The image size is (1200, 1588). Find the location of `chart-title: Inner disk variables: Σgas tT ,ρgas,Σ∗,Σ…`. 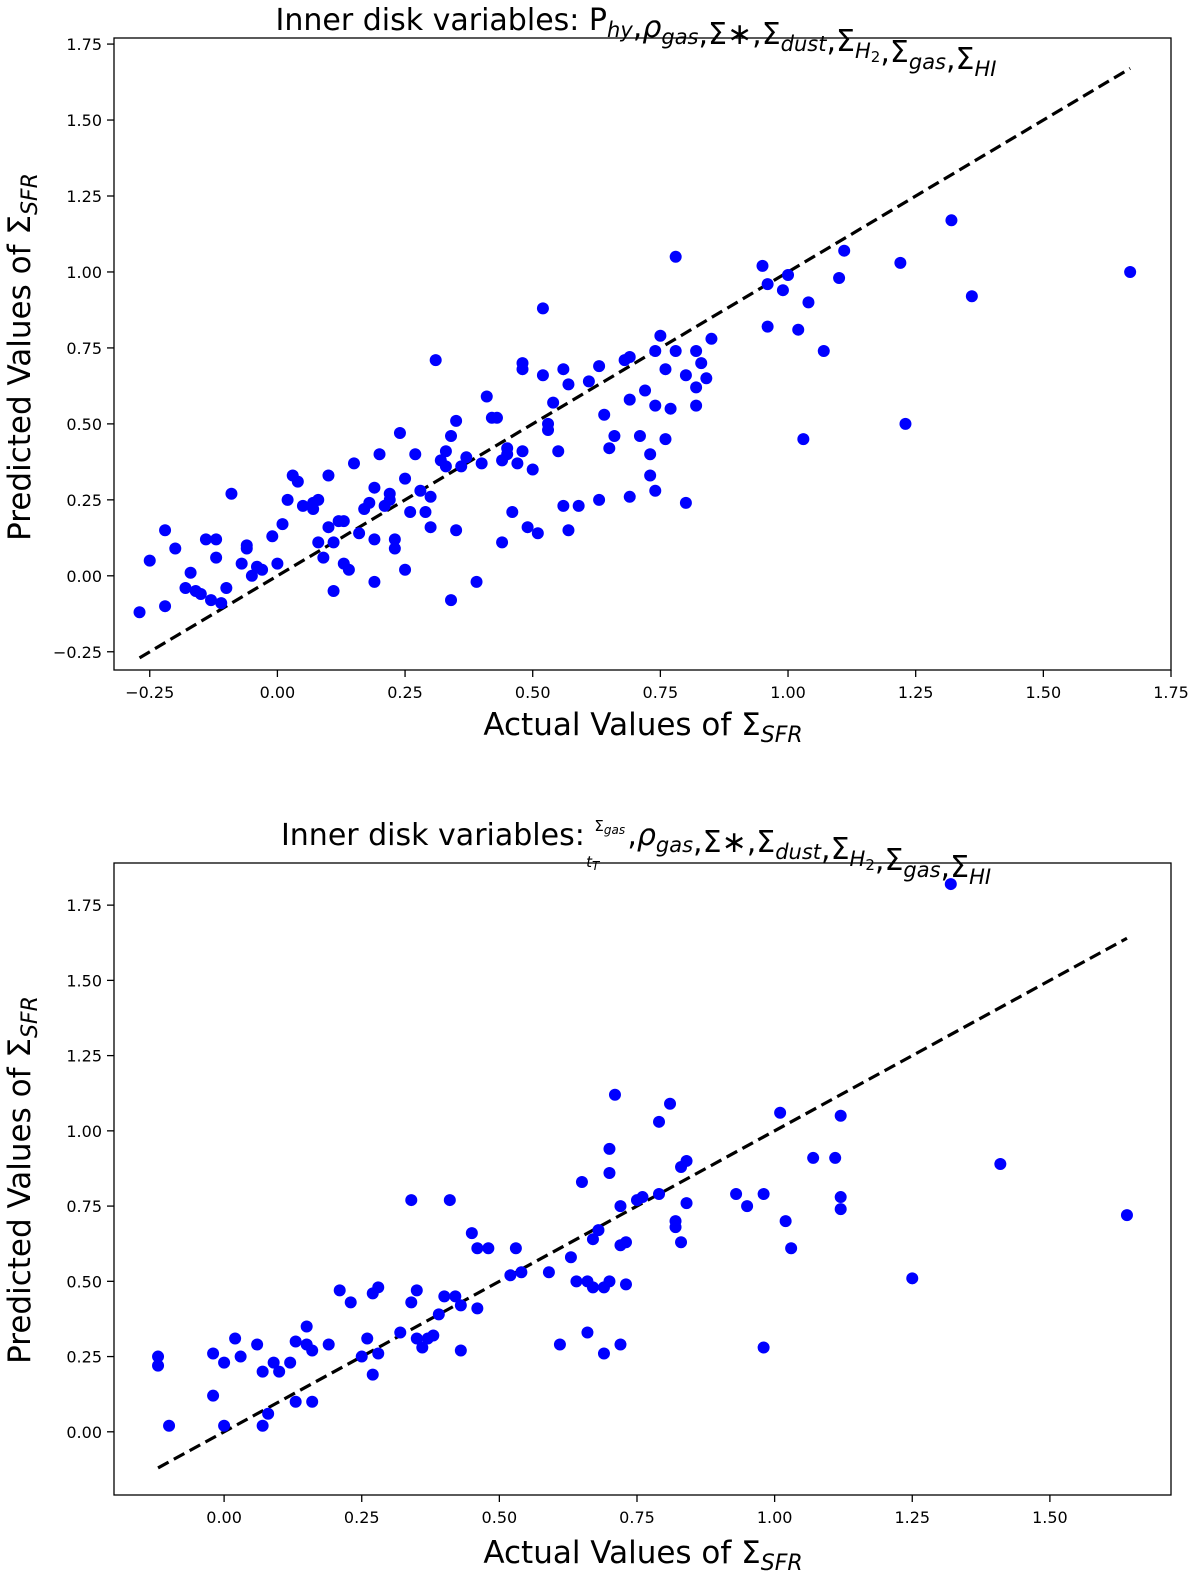

chart-title: Inner disk variables: Σgas tT ,ρgas,Σ∗,Σ… is located at coordinates (636, 853).